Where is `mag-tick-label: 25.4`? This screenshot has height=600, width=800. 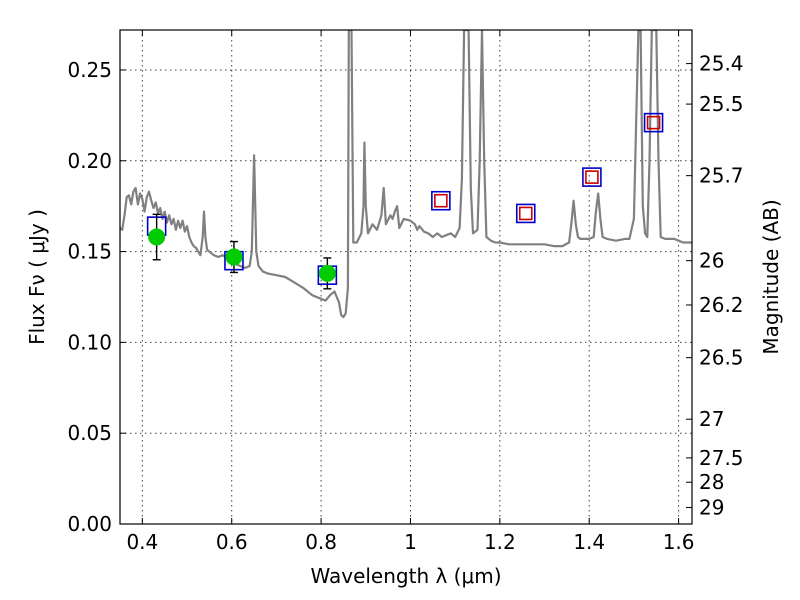 mag-tick-label: 25.4 is located at coordinates (721, 64).